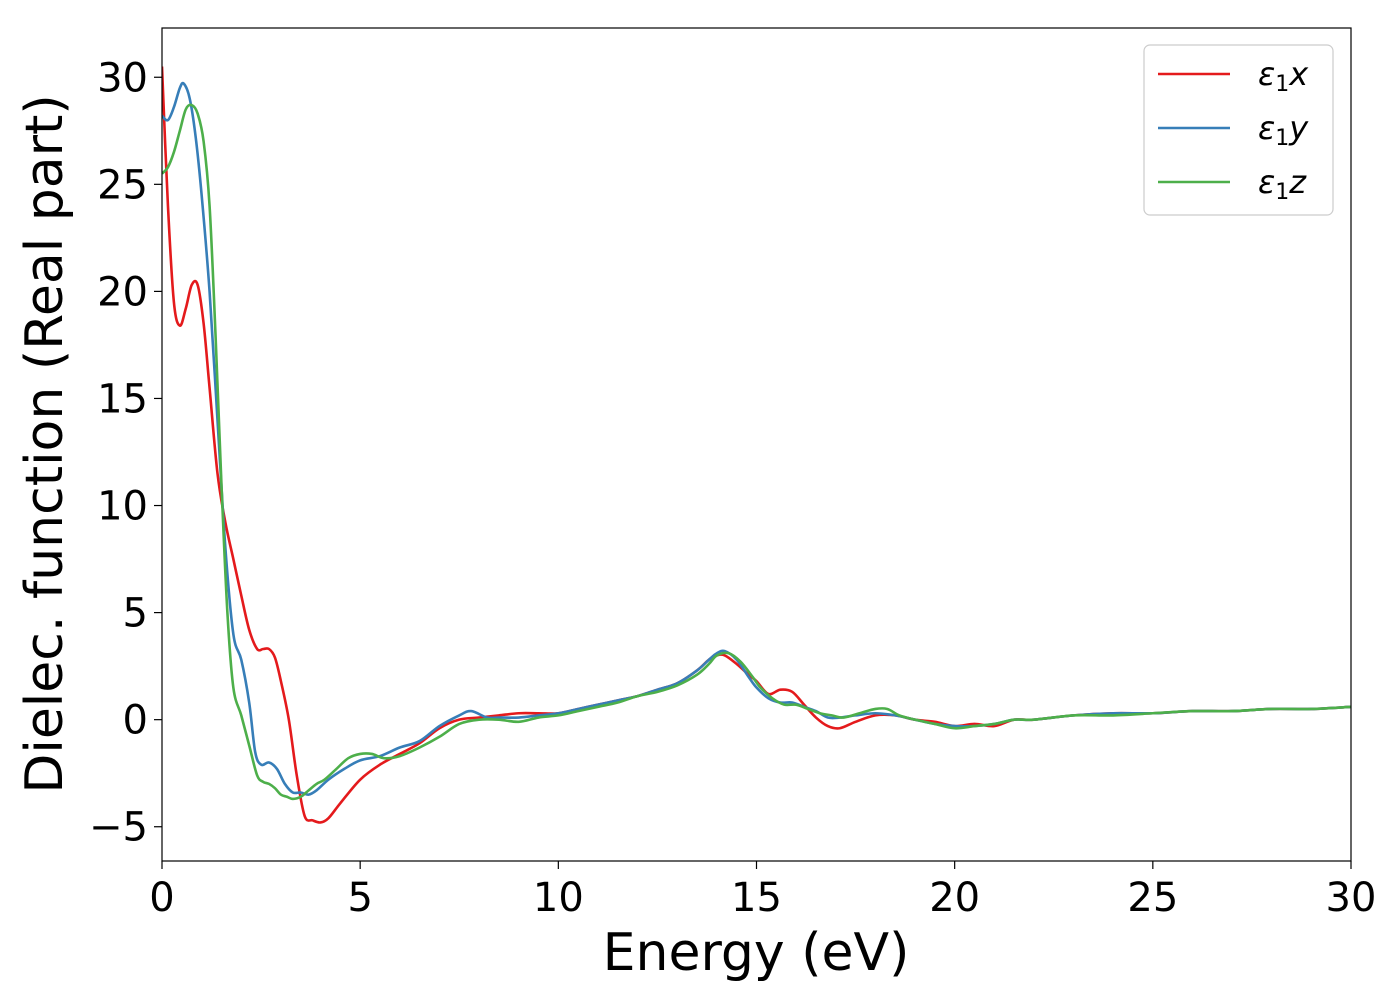 The height and width of the screenshot is (1000, 1400). I want to click on y-tick-label: 15, so click(122, 399).